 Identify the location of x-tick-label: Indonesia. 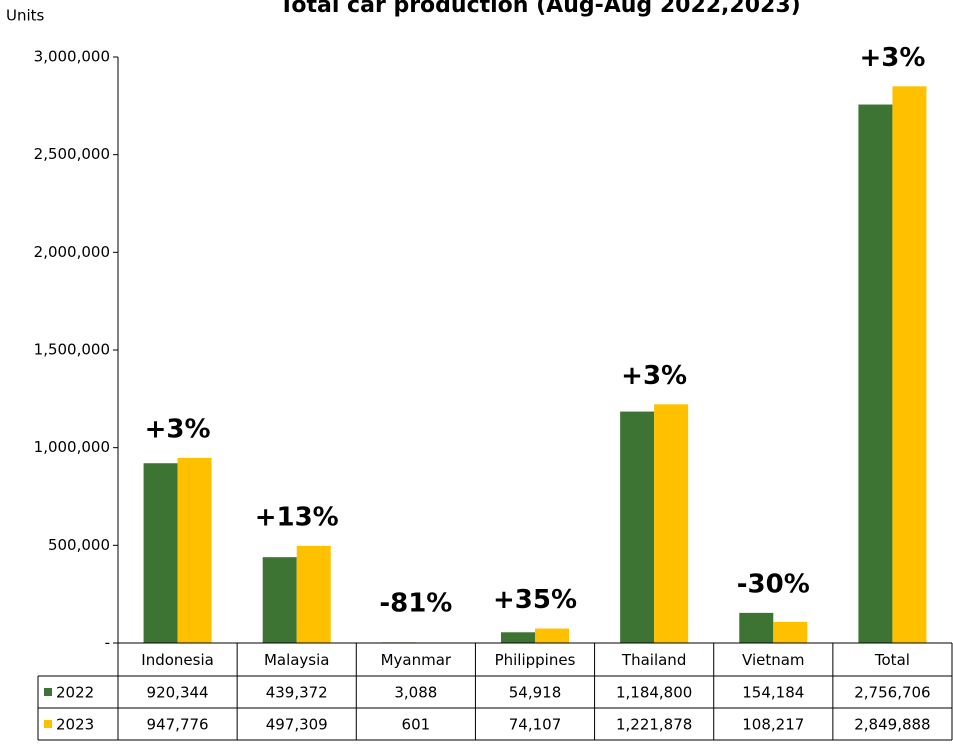
(177, 660).